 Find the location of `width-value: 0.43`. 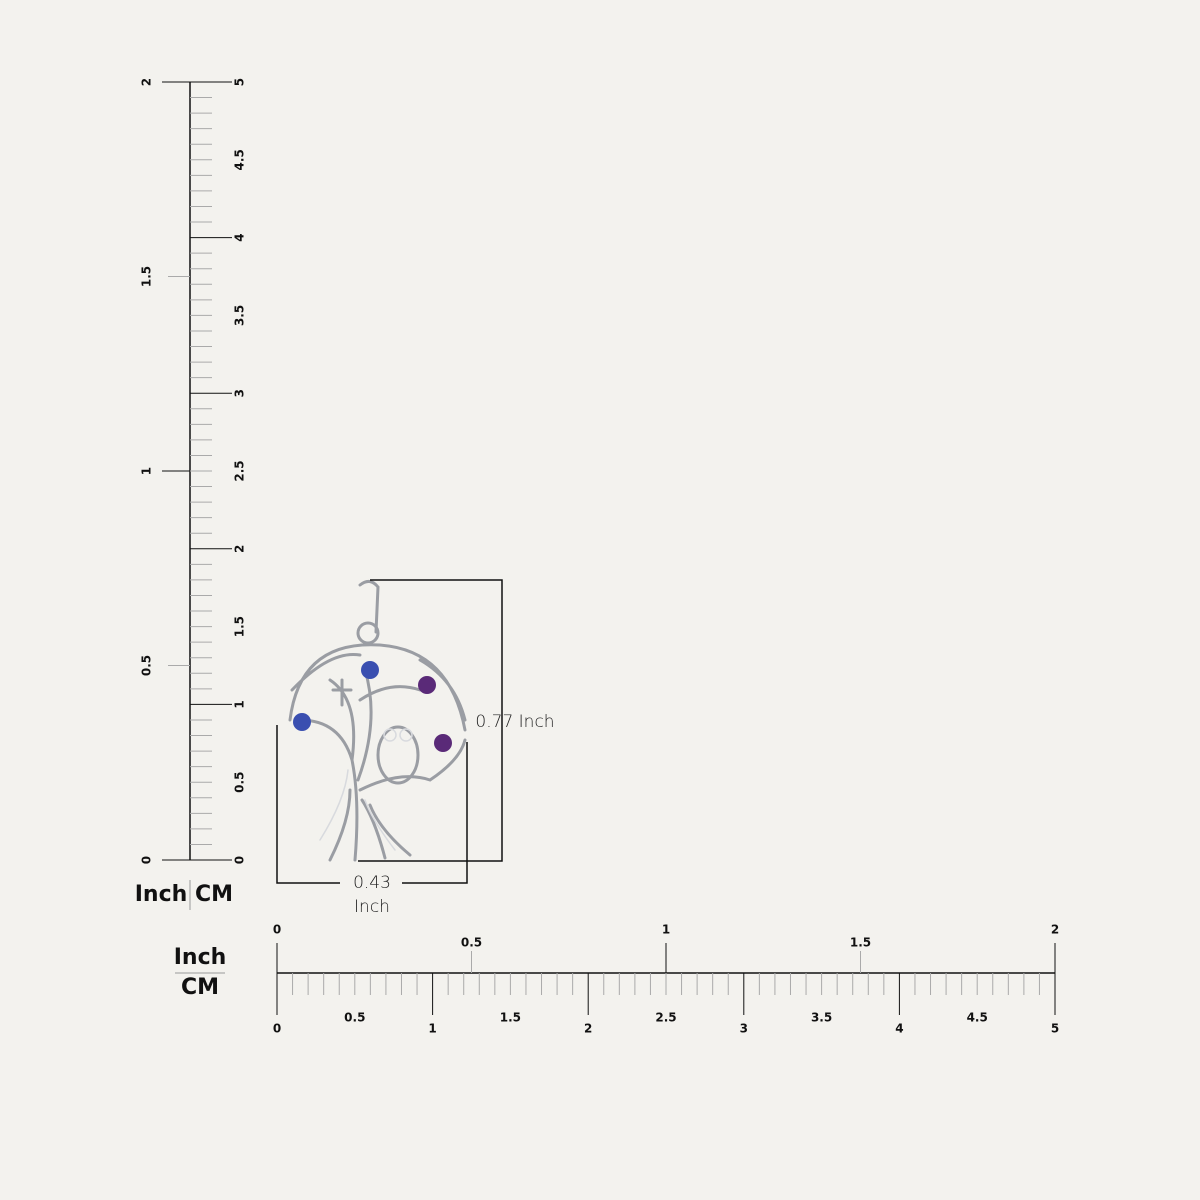

width-value: 0.43 is located at coordinates (372, 883).